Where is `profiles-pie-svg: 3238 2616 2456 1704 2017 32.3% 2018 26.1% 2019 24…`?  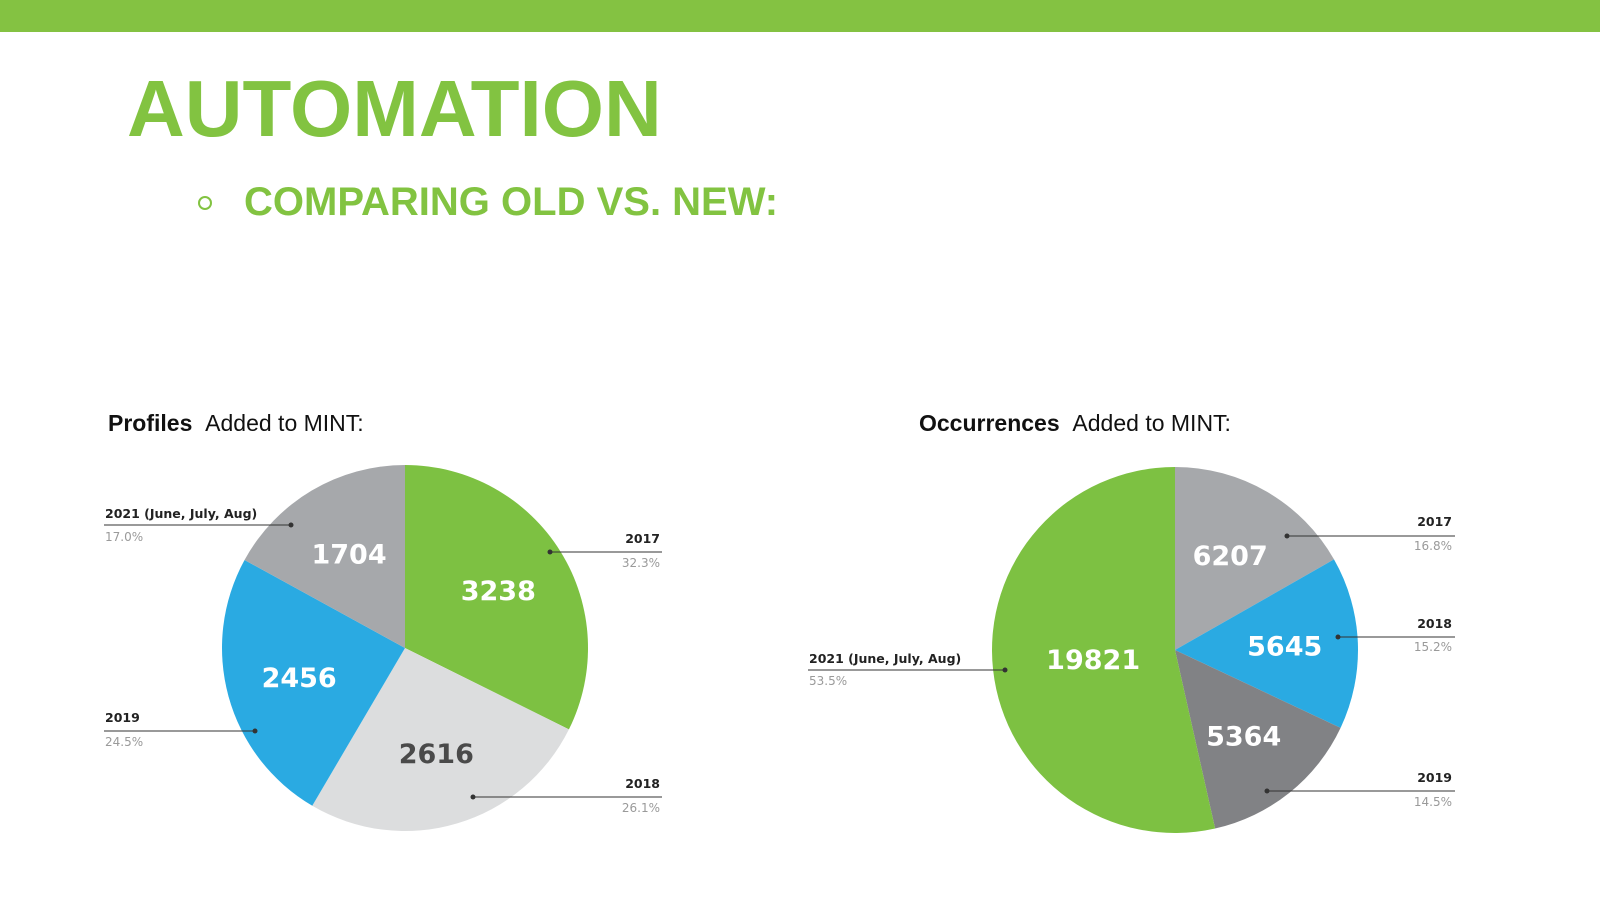 profiles-pie-svg: 3238 2616 2456 1704 2017 32.3% 2018 26.1% 2019 24… is located at coordinates (383, 648).